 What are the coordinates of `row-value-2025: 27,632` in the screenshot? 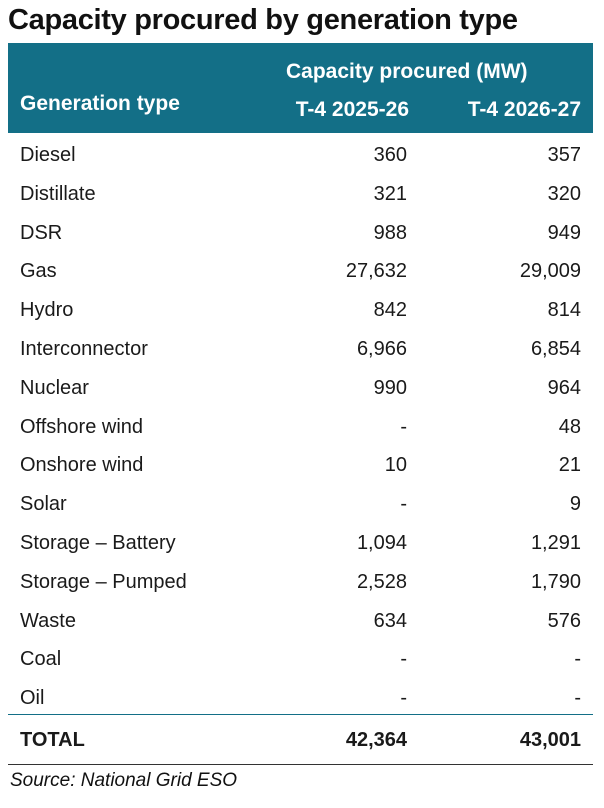 It's located at (376, 271).